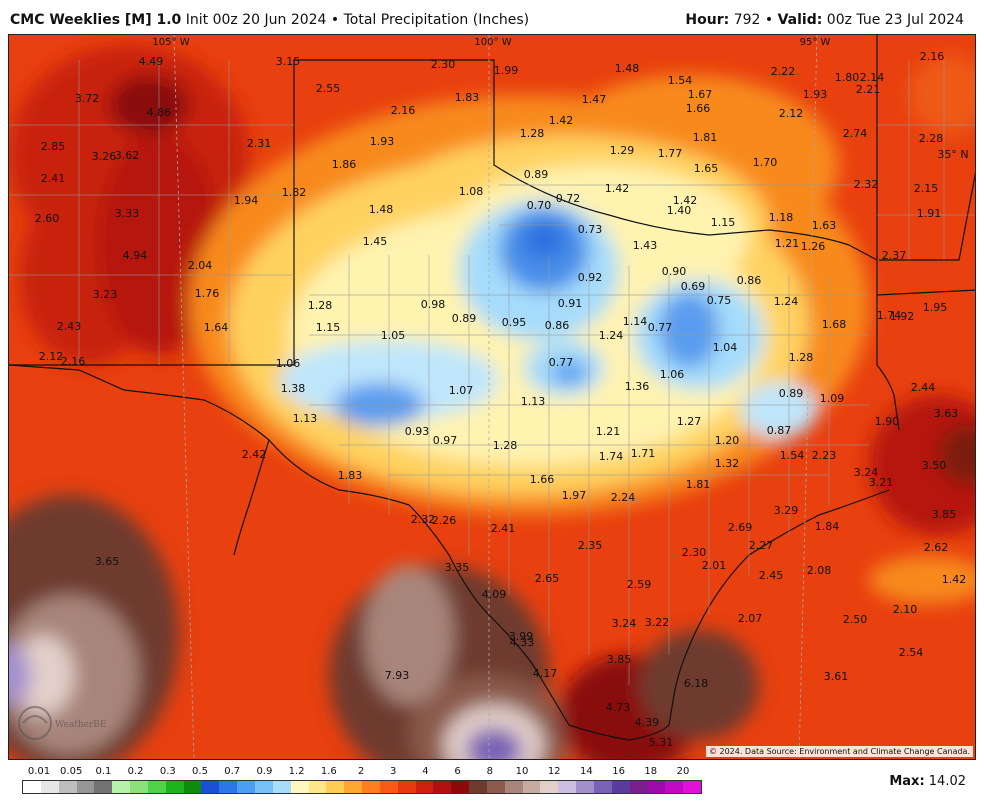 The height and width of the screenshot is (808, 984). I want to click on precip-value: 2.62, so click(936, 547).